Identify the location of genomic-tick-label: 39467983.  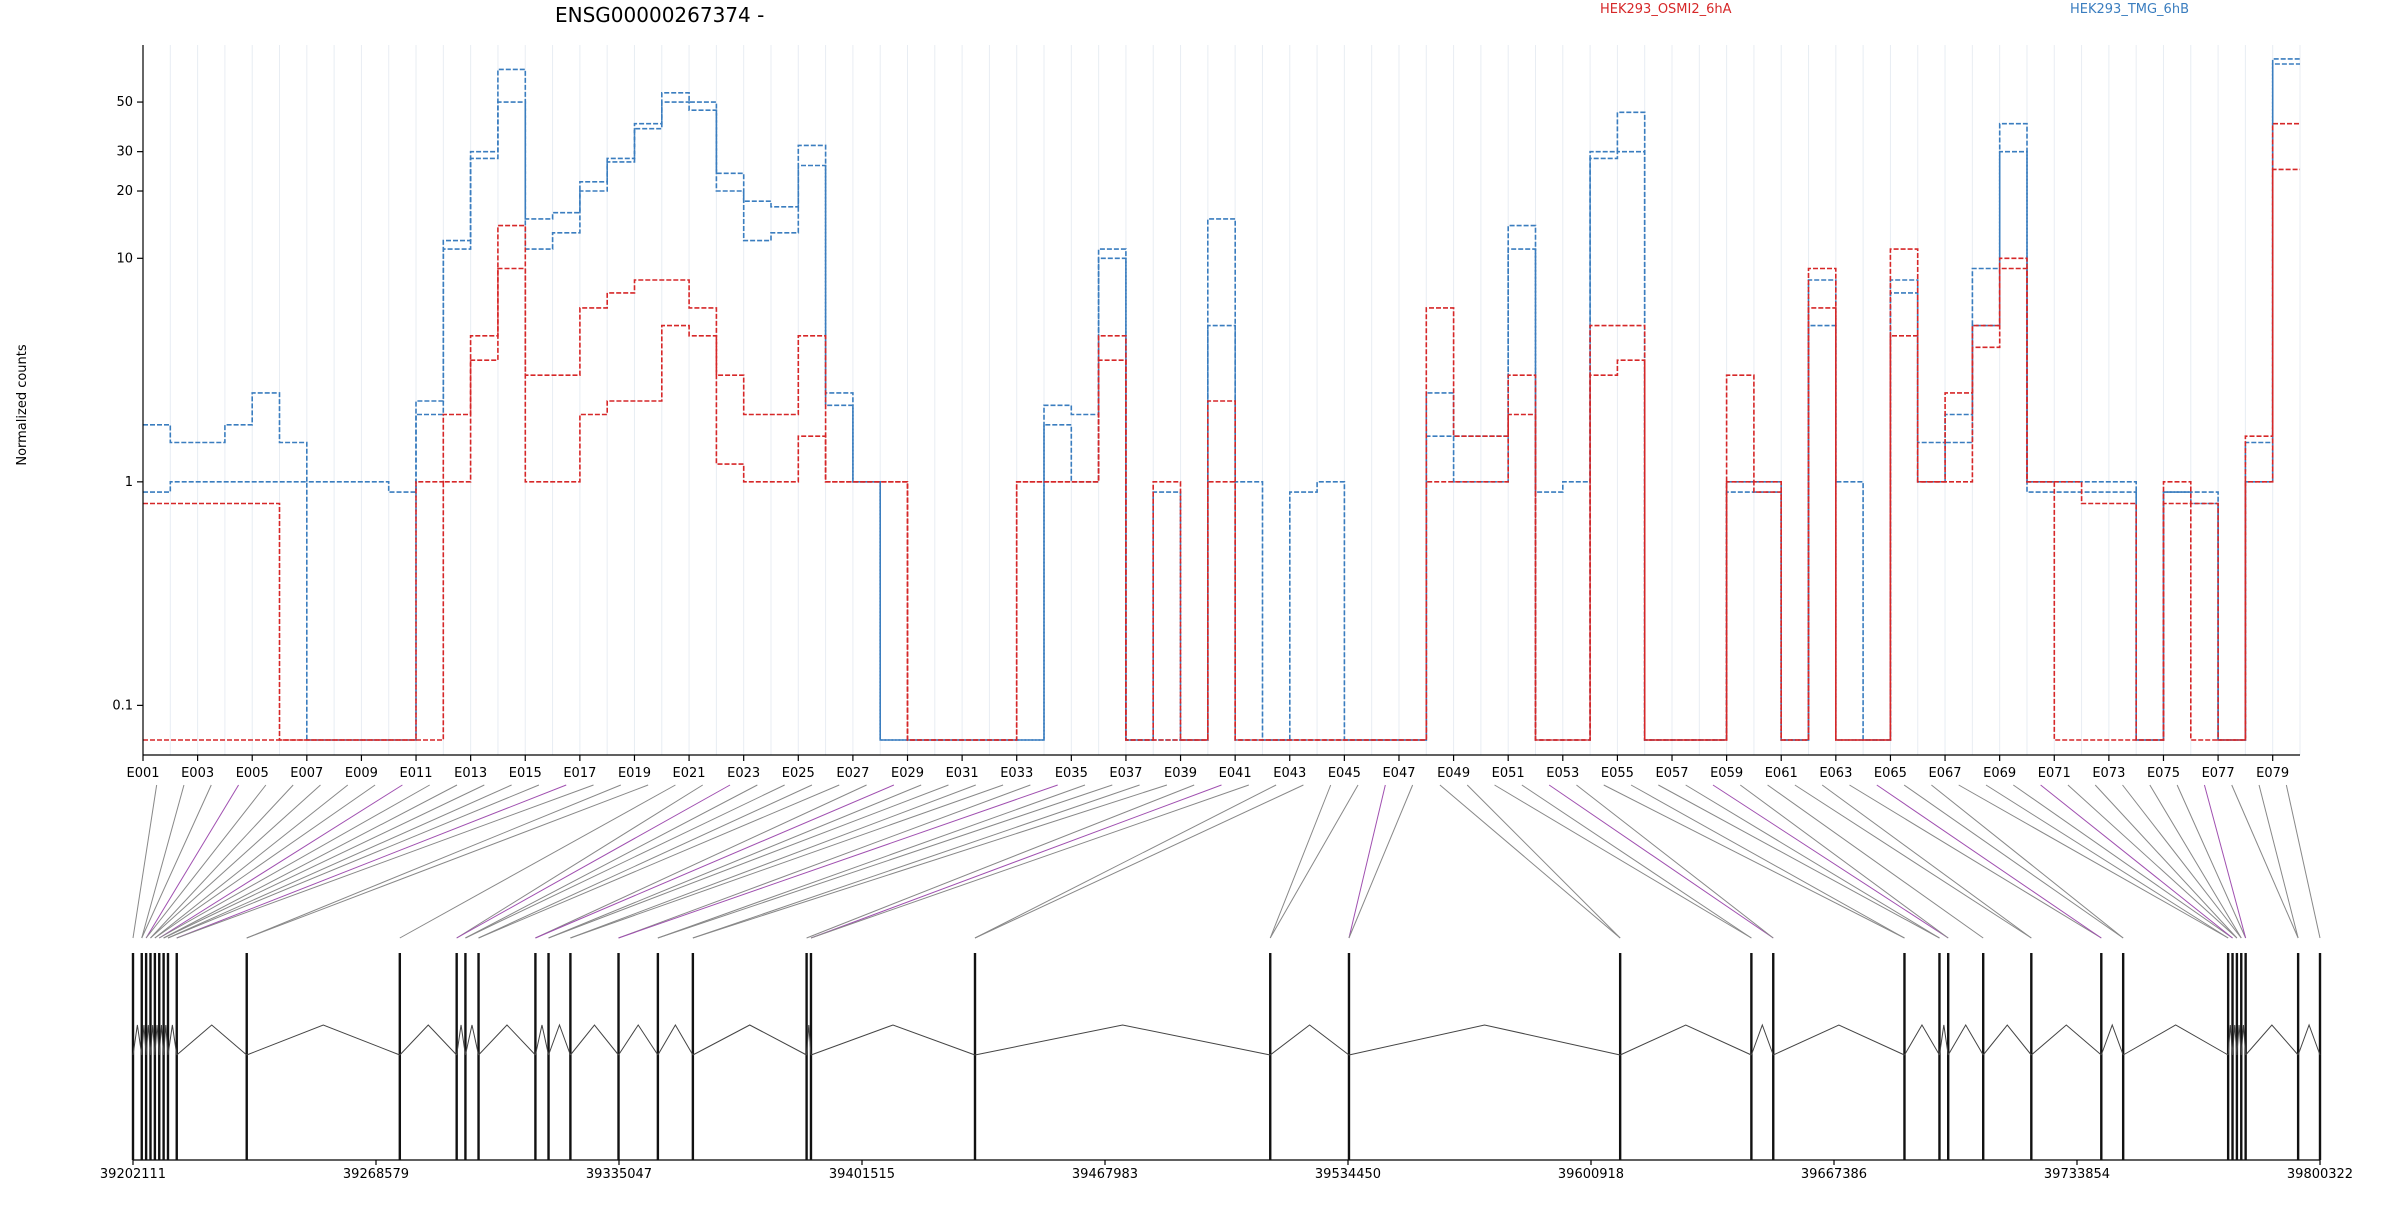
(1105, 1174).